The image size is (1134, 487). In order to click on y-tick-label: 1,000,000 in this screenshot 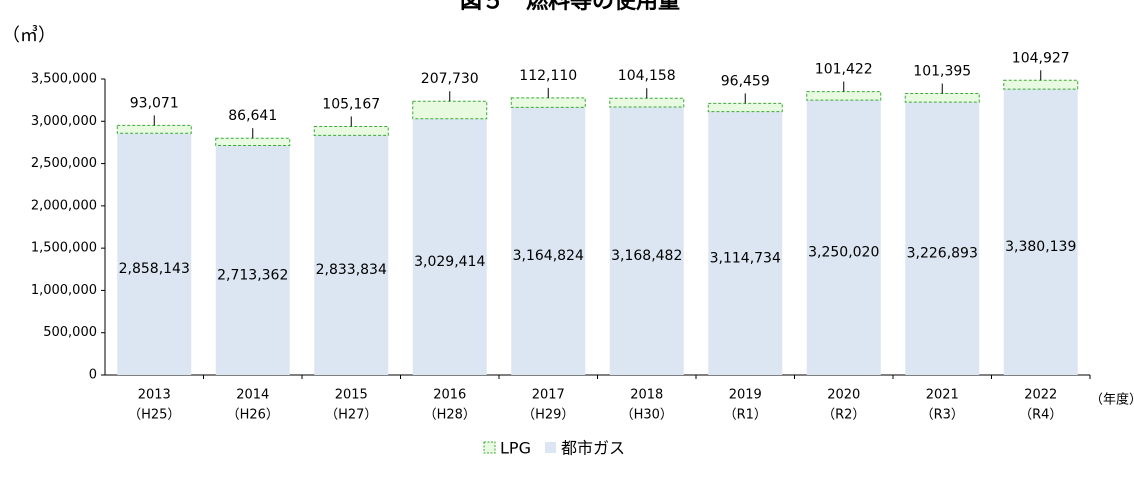, I will do `click(64, 290)`.